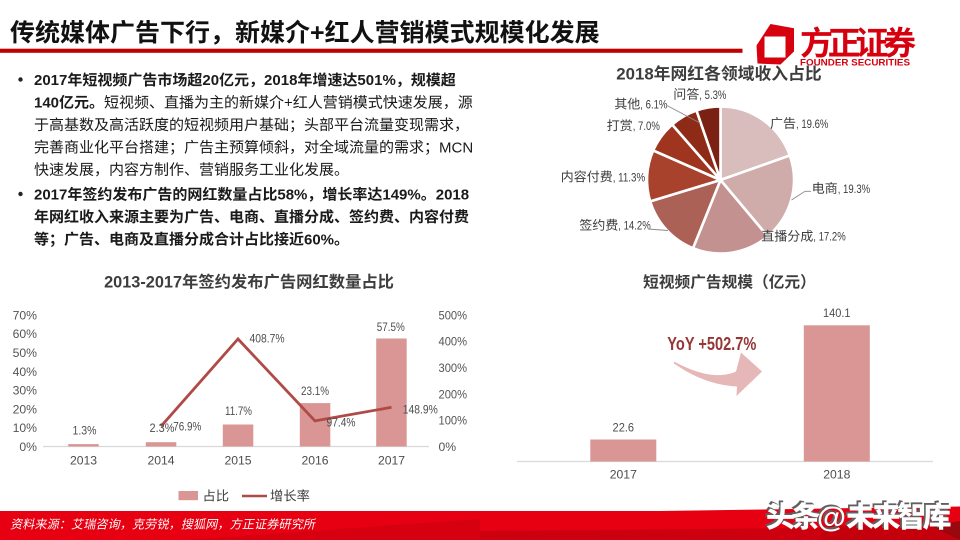  Describe the element at coordinates (453, 342) in the screenshot. I see `svg-text: 400%` at that location.